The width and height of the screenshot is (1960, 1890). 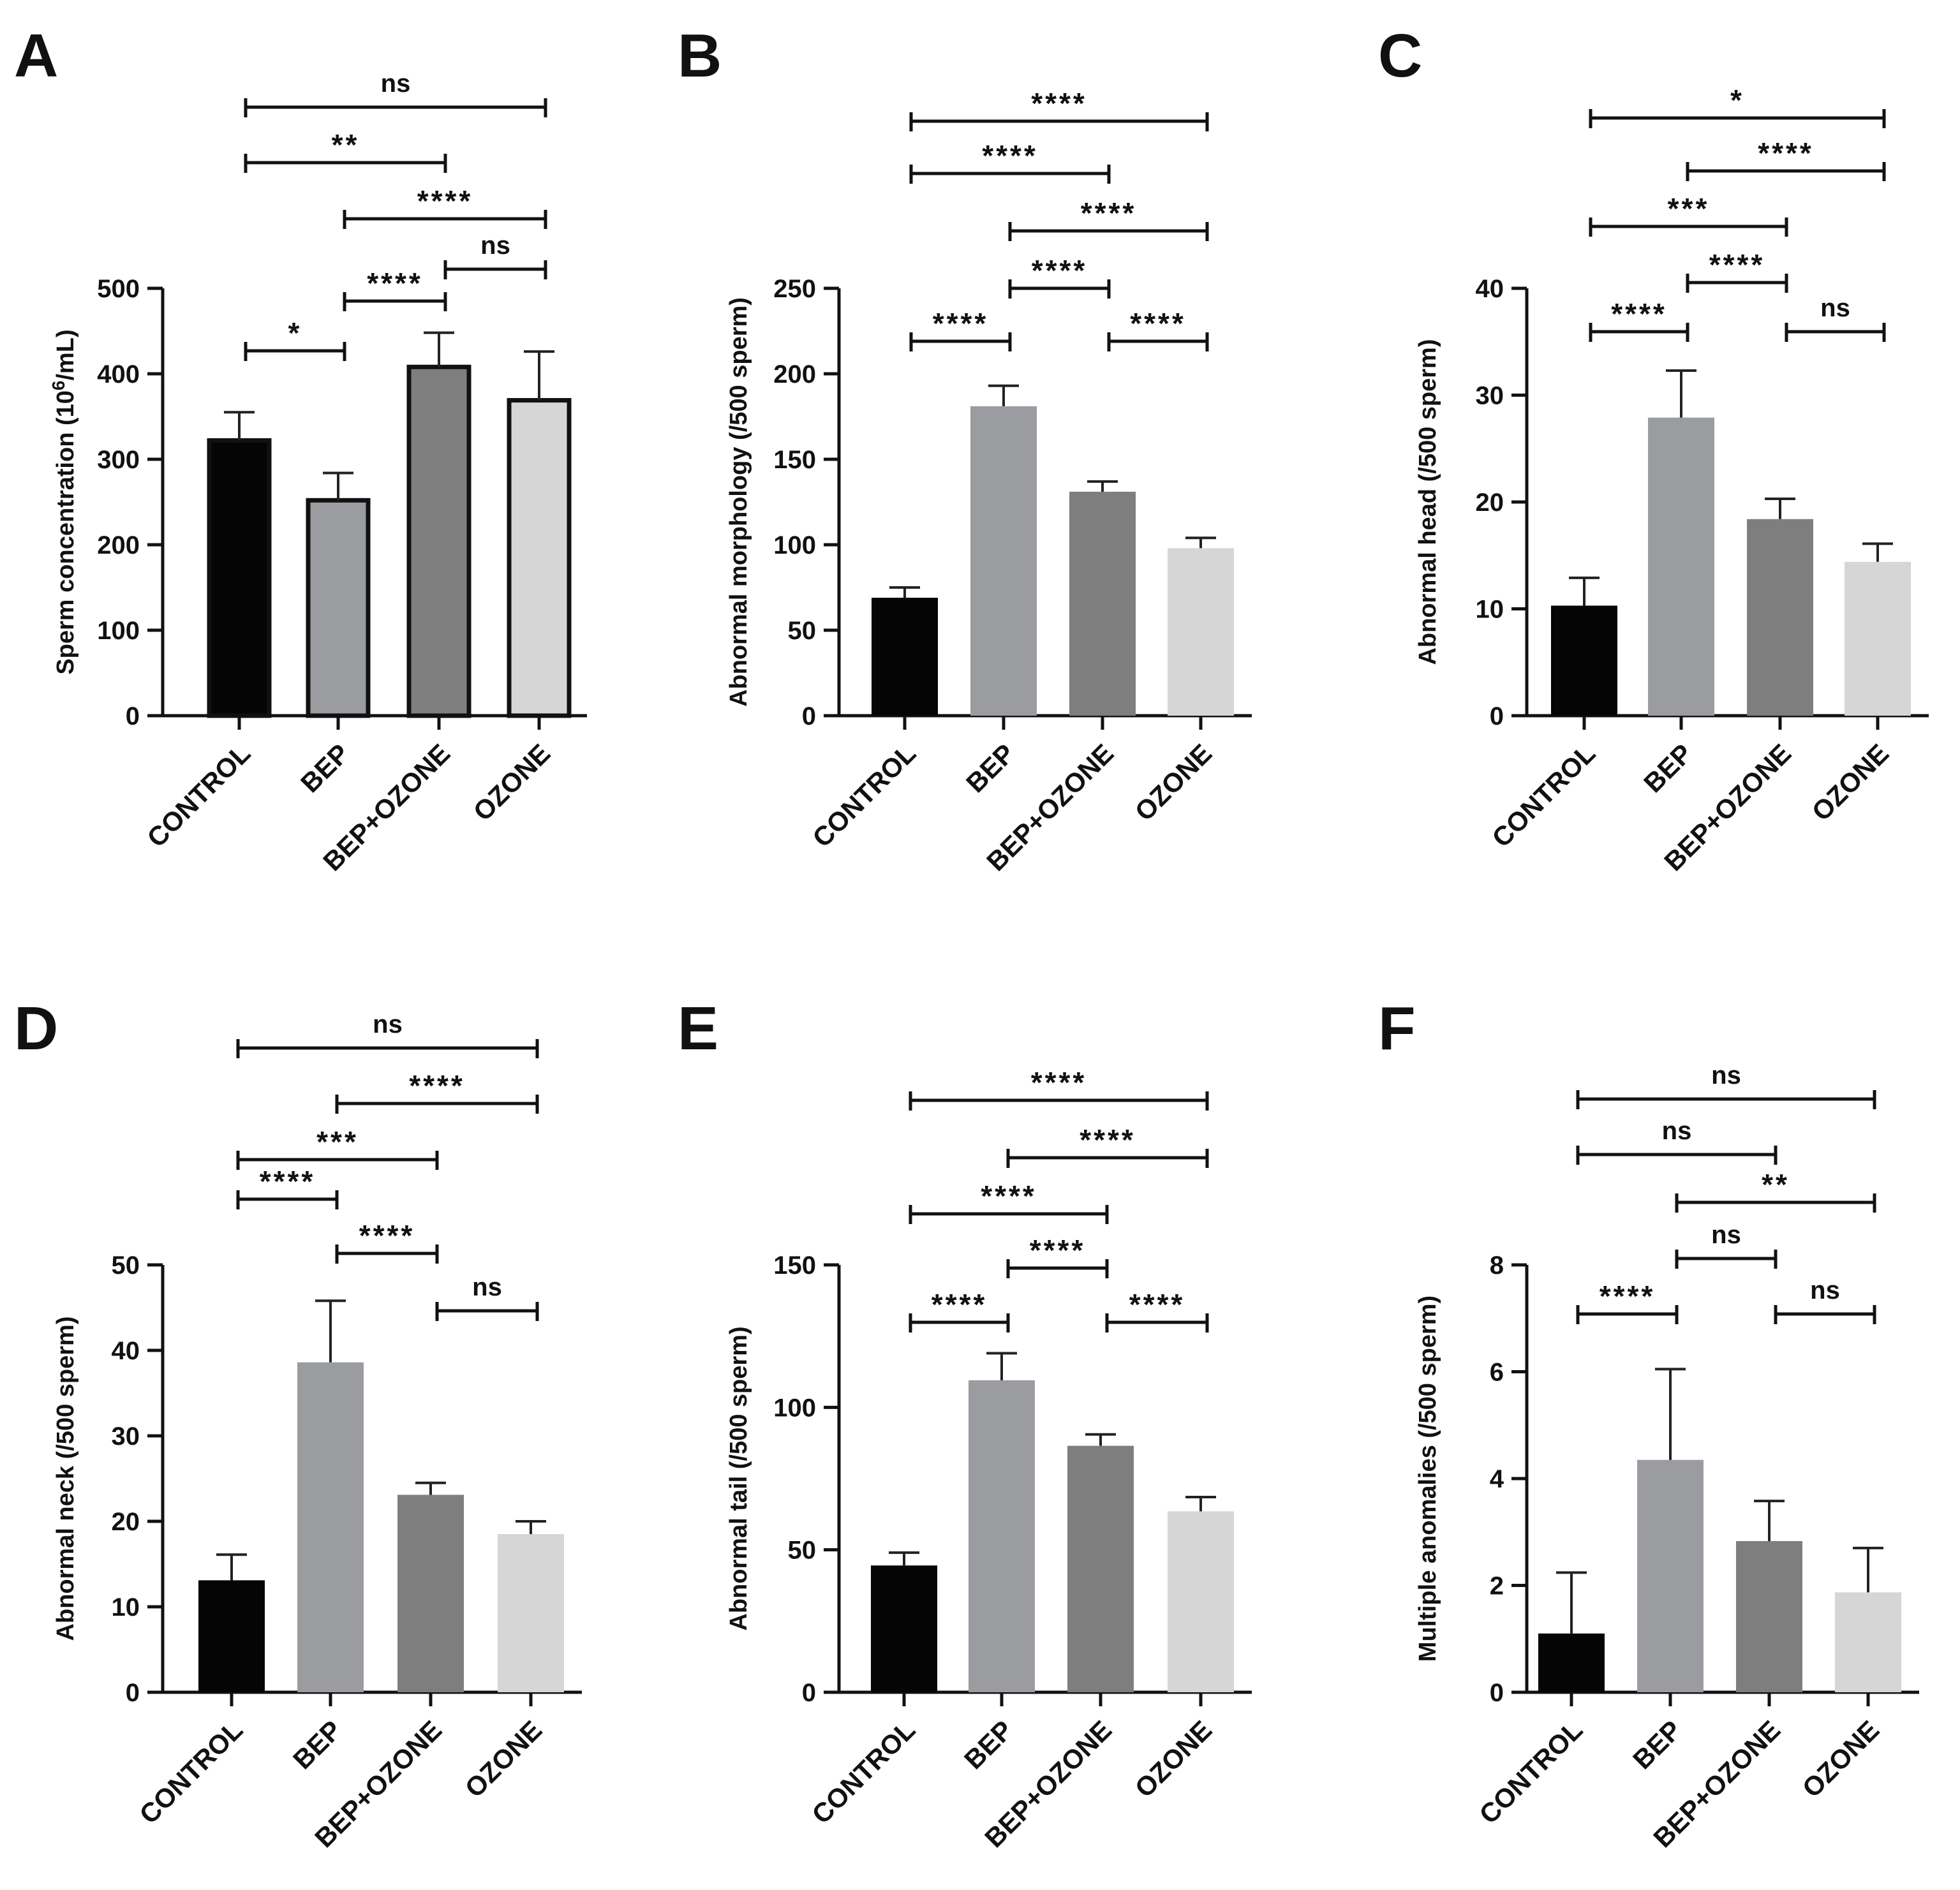 What do you see at coordinates (794, 289) in the screenshot?
I see `y-tick-label: 250` at bounding box center [794, 289].